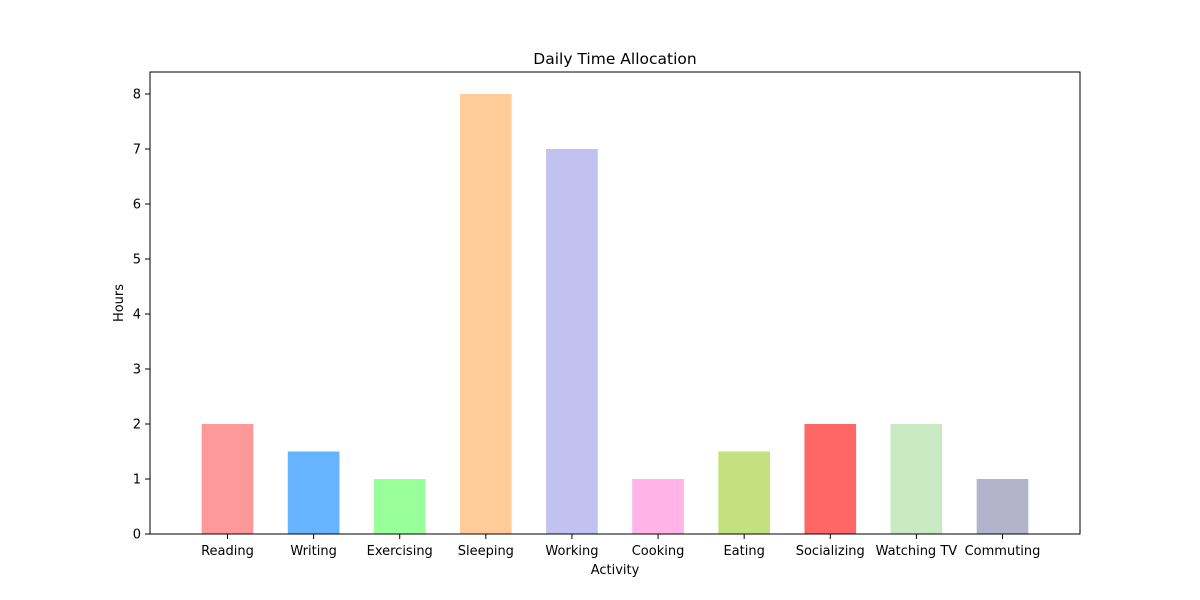 The image size is (1200, 600). Describe the element at coordinates (917, 551) in the screenshot. I see `x-tick-label-watching-tv: Watching TV` at that location.